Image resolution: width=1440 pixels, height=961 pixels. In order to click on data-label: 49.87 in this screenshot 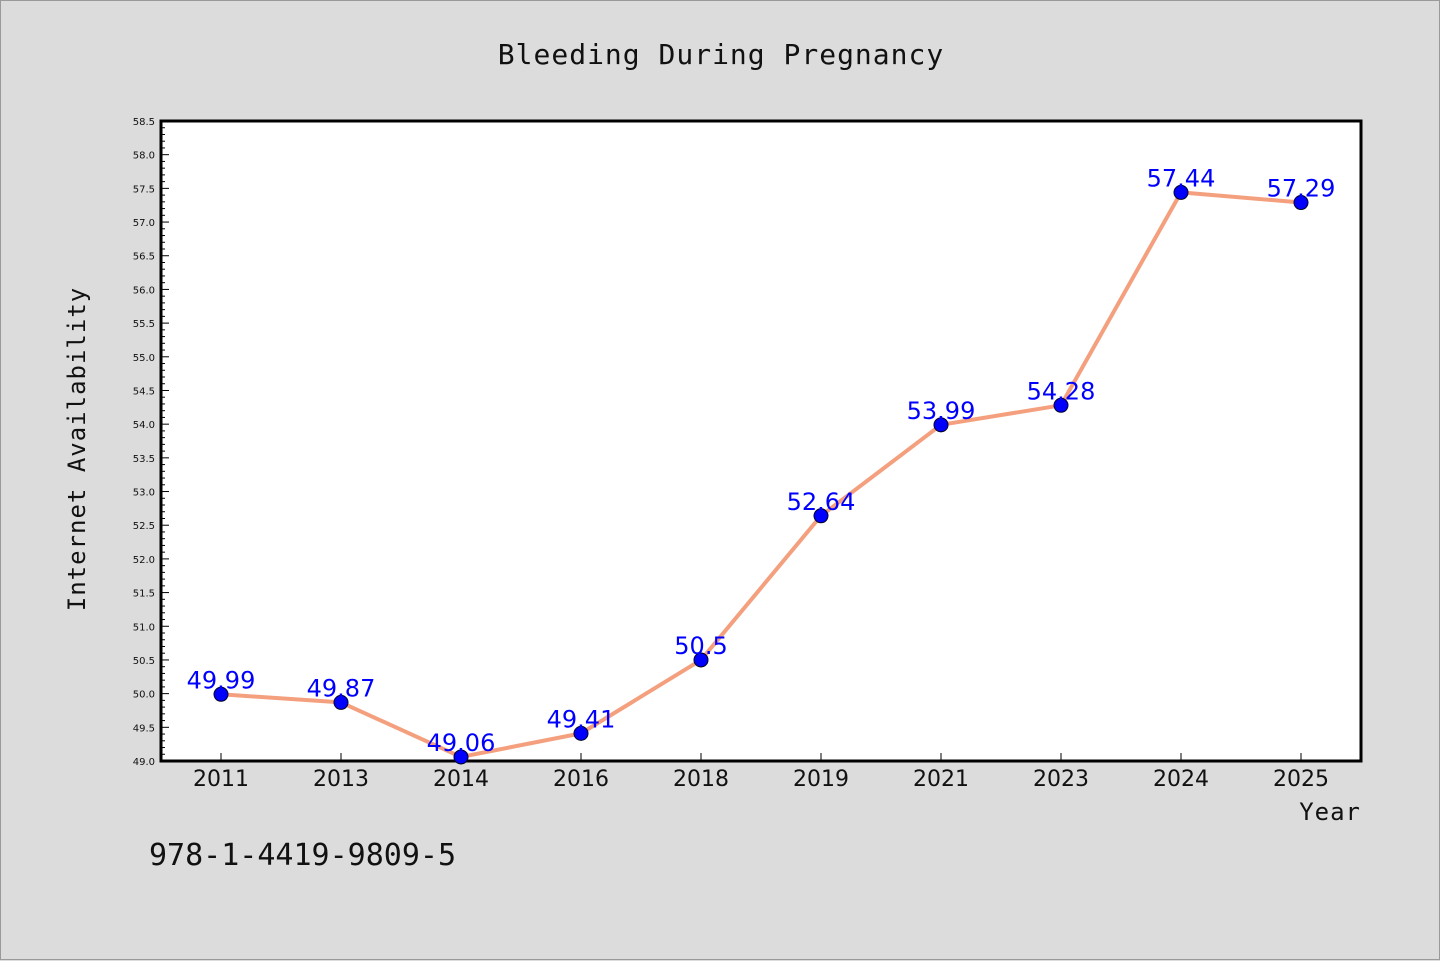, I will do `click(341, 688)`.